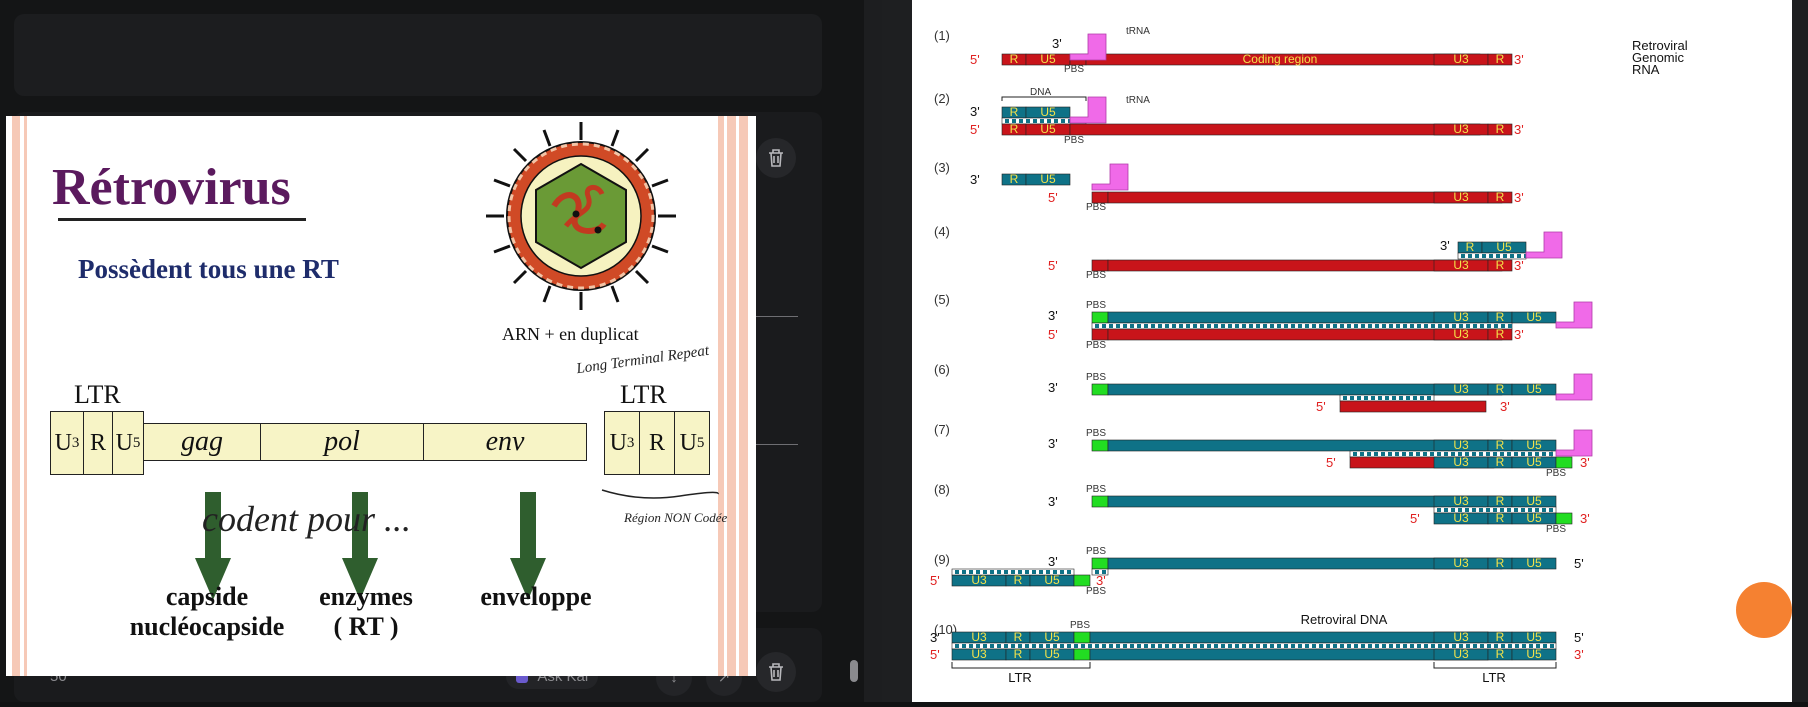 Image resolution: width=1808 pixels, height=707 pixels. Describe the element at coordinates (1646, 69) in the screenshot. I see `genomic-rna-label: RNA` at that location.